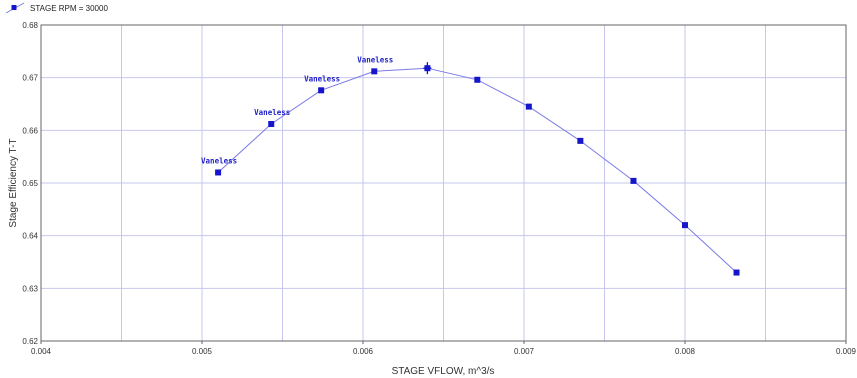 This screenshot has height=378, width=857. What do you see at coordinates (363, 351) in the screenshot?
I see `x-tick-label: 0.006` at bounding box center [363, 351].